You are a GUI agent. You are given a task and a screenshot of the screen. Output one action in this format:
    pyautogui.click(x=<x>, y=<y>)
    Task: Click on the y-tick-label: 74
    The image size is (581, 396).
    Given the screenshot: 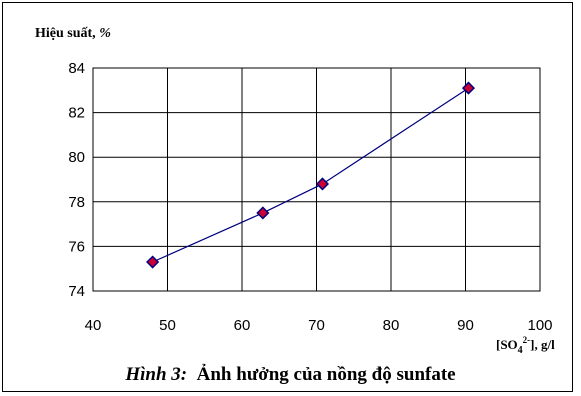 What is the action you would take?
    pyautogui.click(x=76, y=291)
    